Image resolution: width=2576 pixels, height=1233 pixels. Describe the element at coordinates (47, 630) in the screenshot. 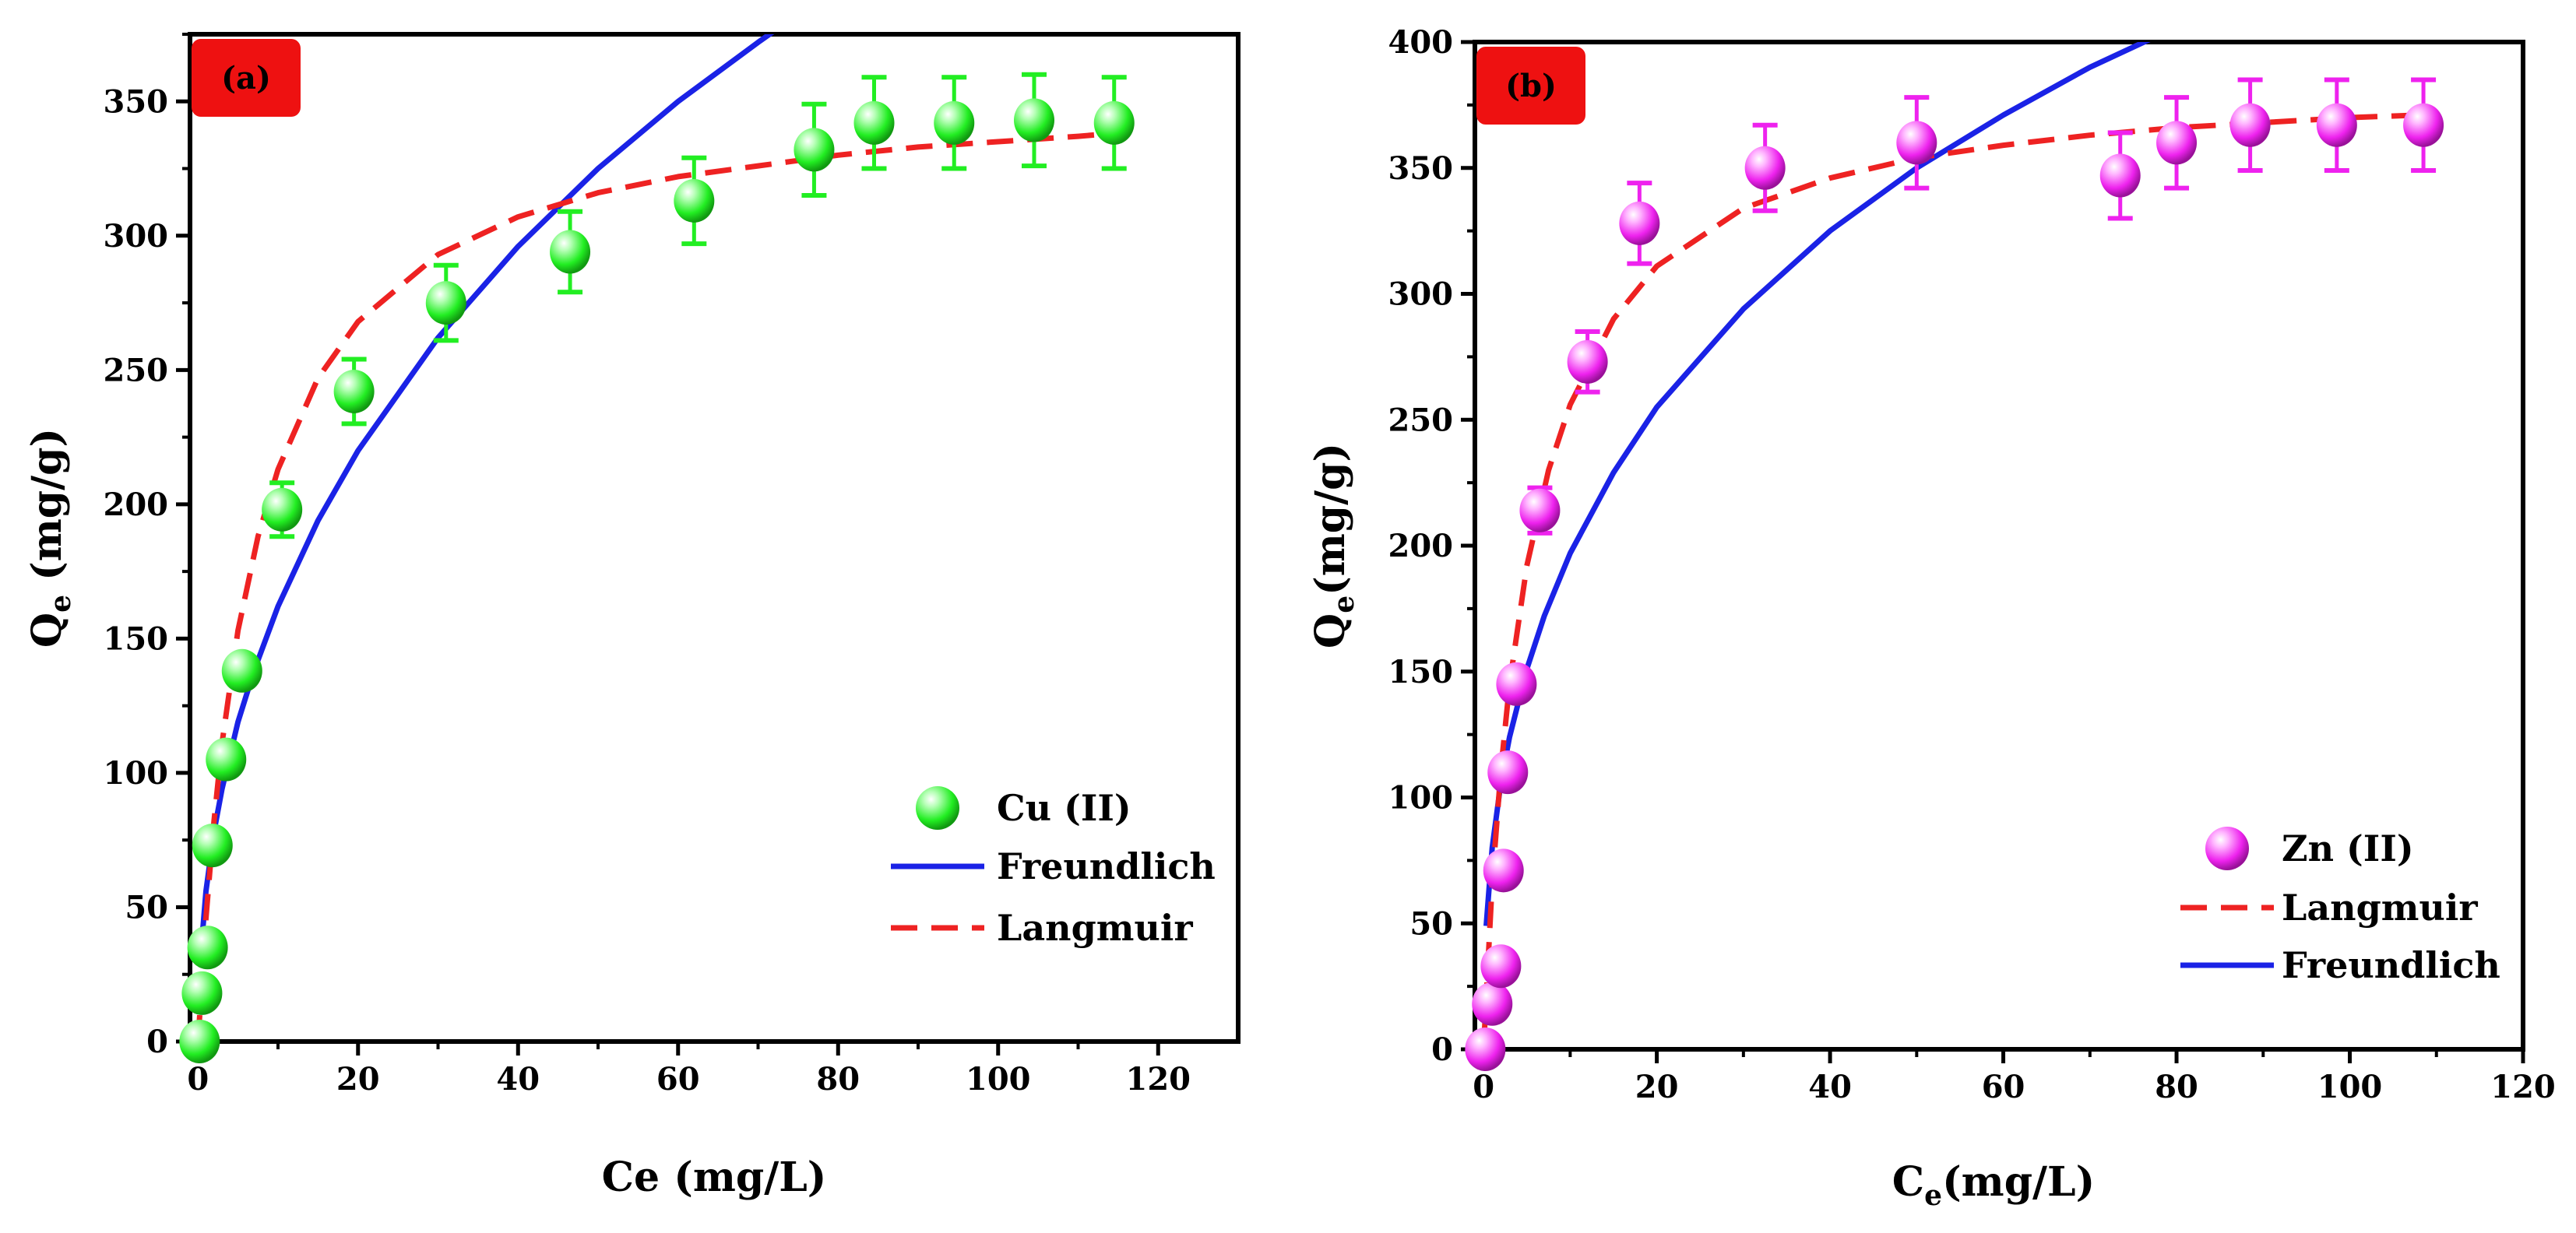

I see `panel-a-y-label-main: Q` at that location.